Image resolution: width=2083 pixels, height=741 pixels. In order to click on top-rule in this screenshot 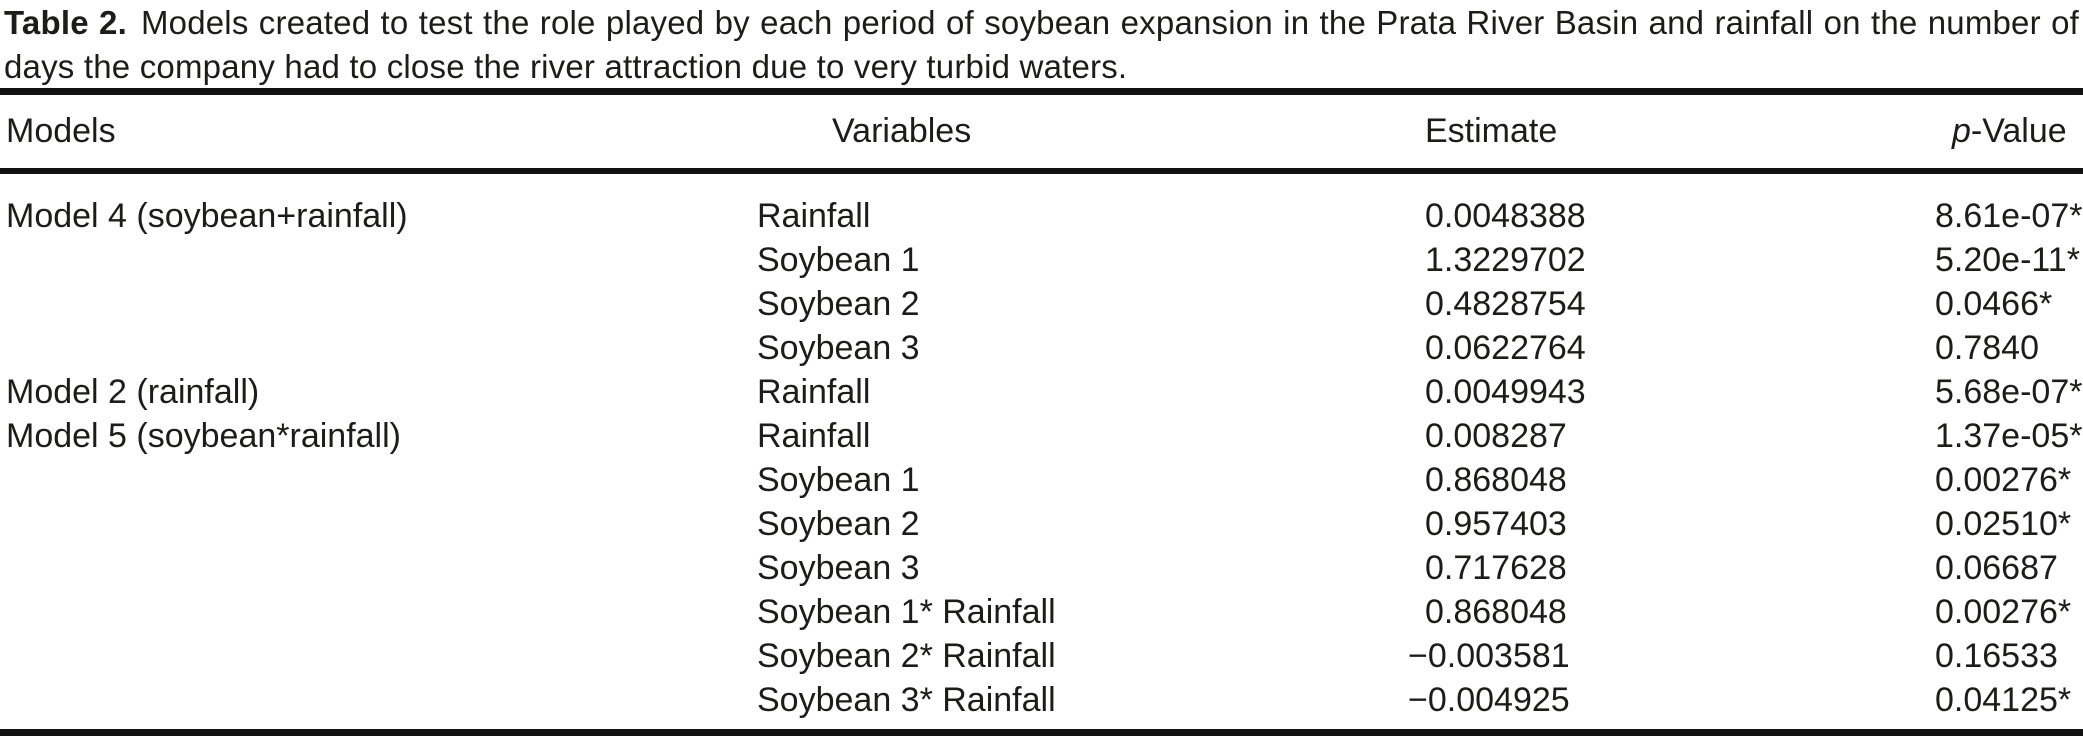, I will do `click(1041, 91)`.